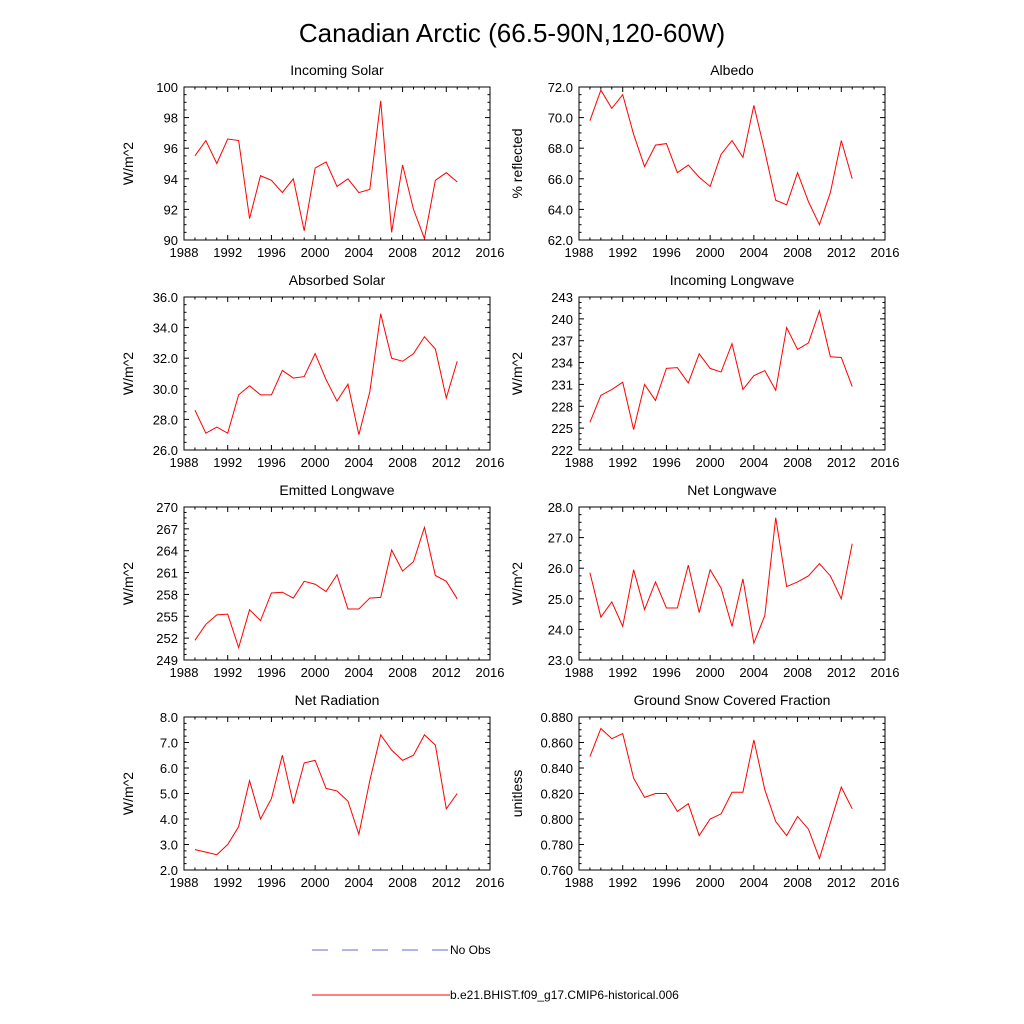 The image size is (1024, 1024). What do you see at coordinates (556, 743) in the screenshot?
I see `y-tick-label-ground-snow-covered-fraction: 0.860` at bounding box center [556, 743].